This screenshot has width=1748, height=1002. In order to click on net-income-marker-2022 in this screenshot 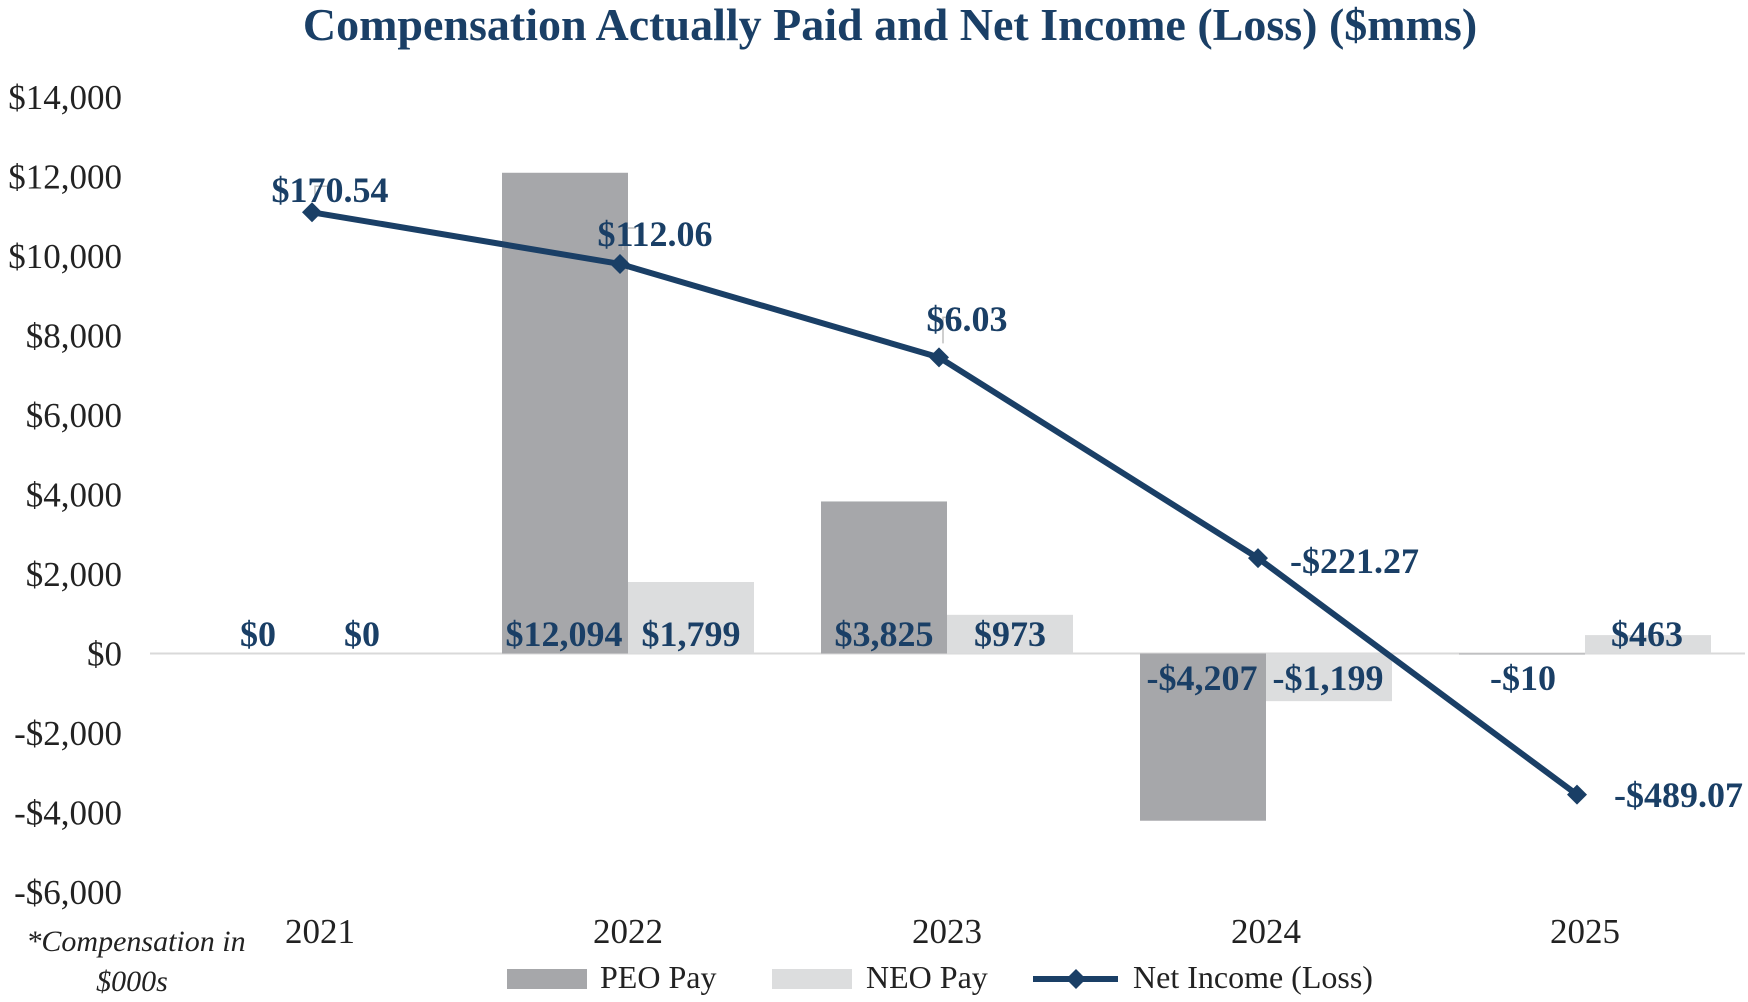, I will do `click(620, 263)`.